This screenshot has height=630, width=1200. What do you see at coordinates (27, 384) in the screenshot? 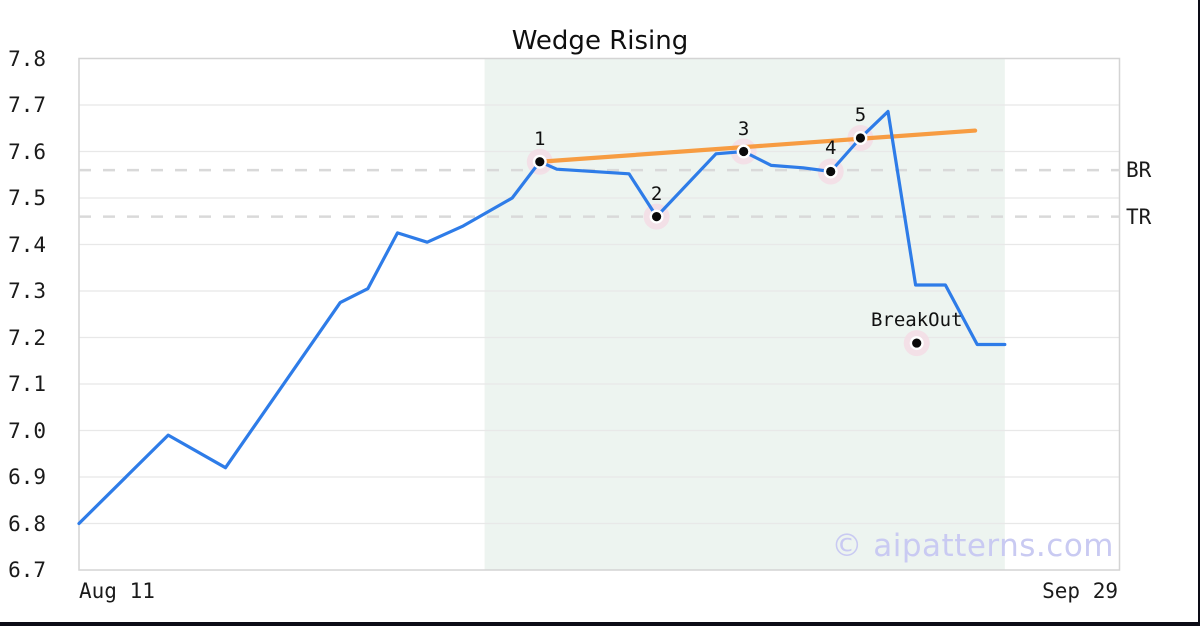
I see `y-axis-tick-label: 7.1` at bounding box center [27, 384].